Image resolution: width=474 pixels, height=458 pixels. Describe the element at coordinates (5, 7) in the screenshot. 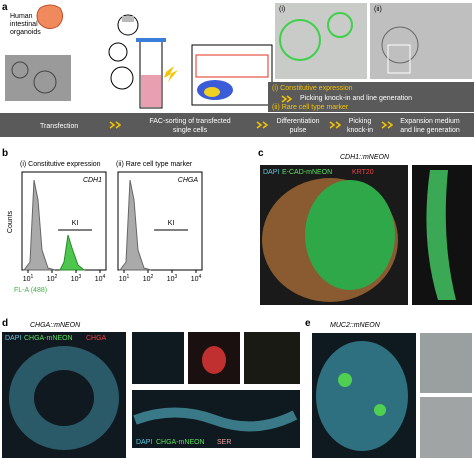

I see `panel-label: a` at that location.